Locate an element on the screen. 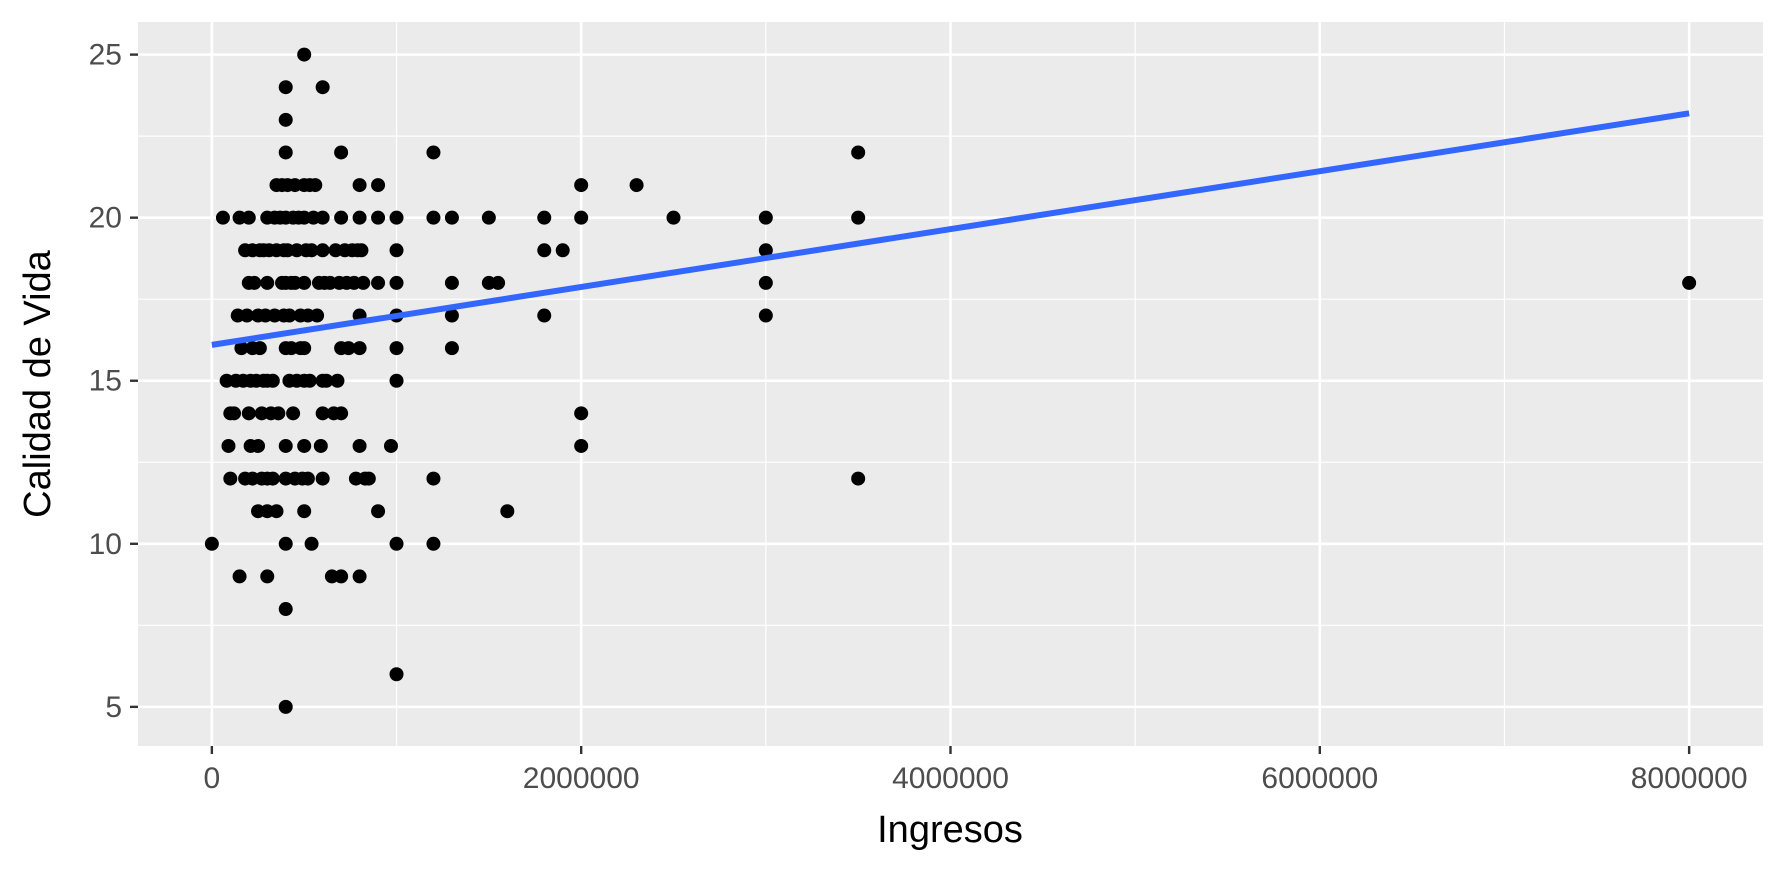 The width and height of the screenshot is (1779, 872). y-tick-label: 5 is located at coordinates (113, 707).